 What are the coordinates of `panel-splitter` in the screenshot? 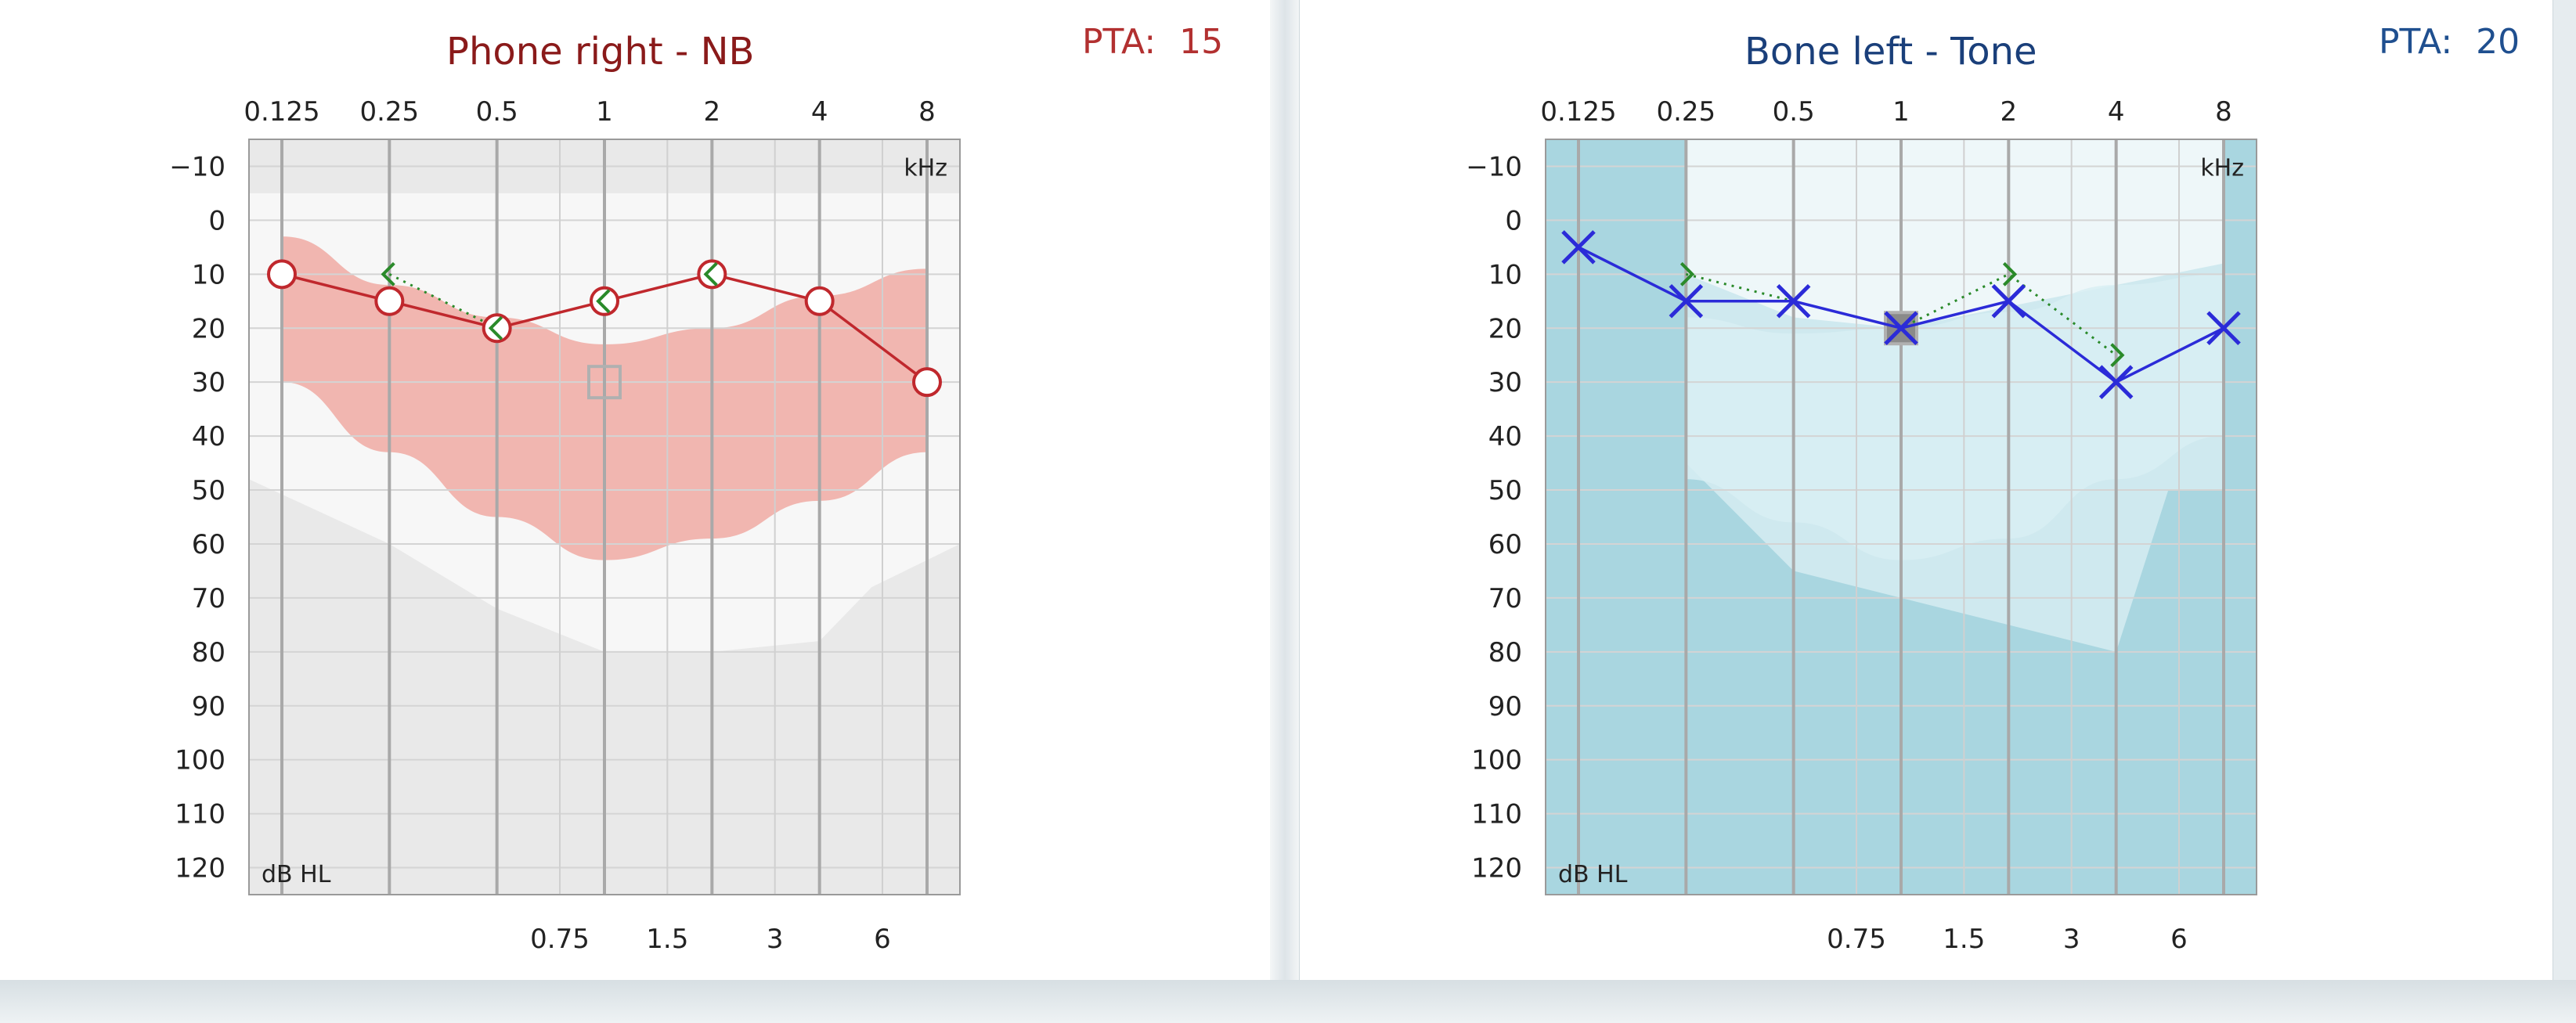 It's located at (1285, 490).